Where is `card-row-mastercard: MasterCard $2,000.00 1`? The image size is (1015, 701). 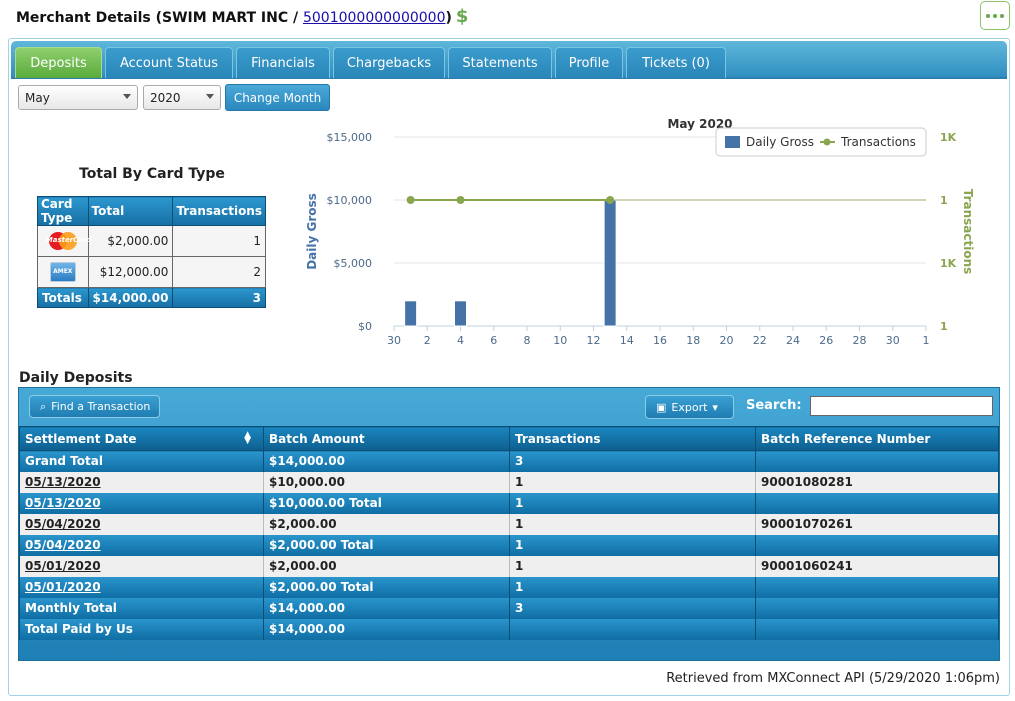 card-row-mastercard: MasterCard $2,000.00 1 is located at coordinates (151, 241).